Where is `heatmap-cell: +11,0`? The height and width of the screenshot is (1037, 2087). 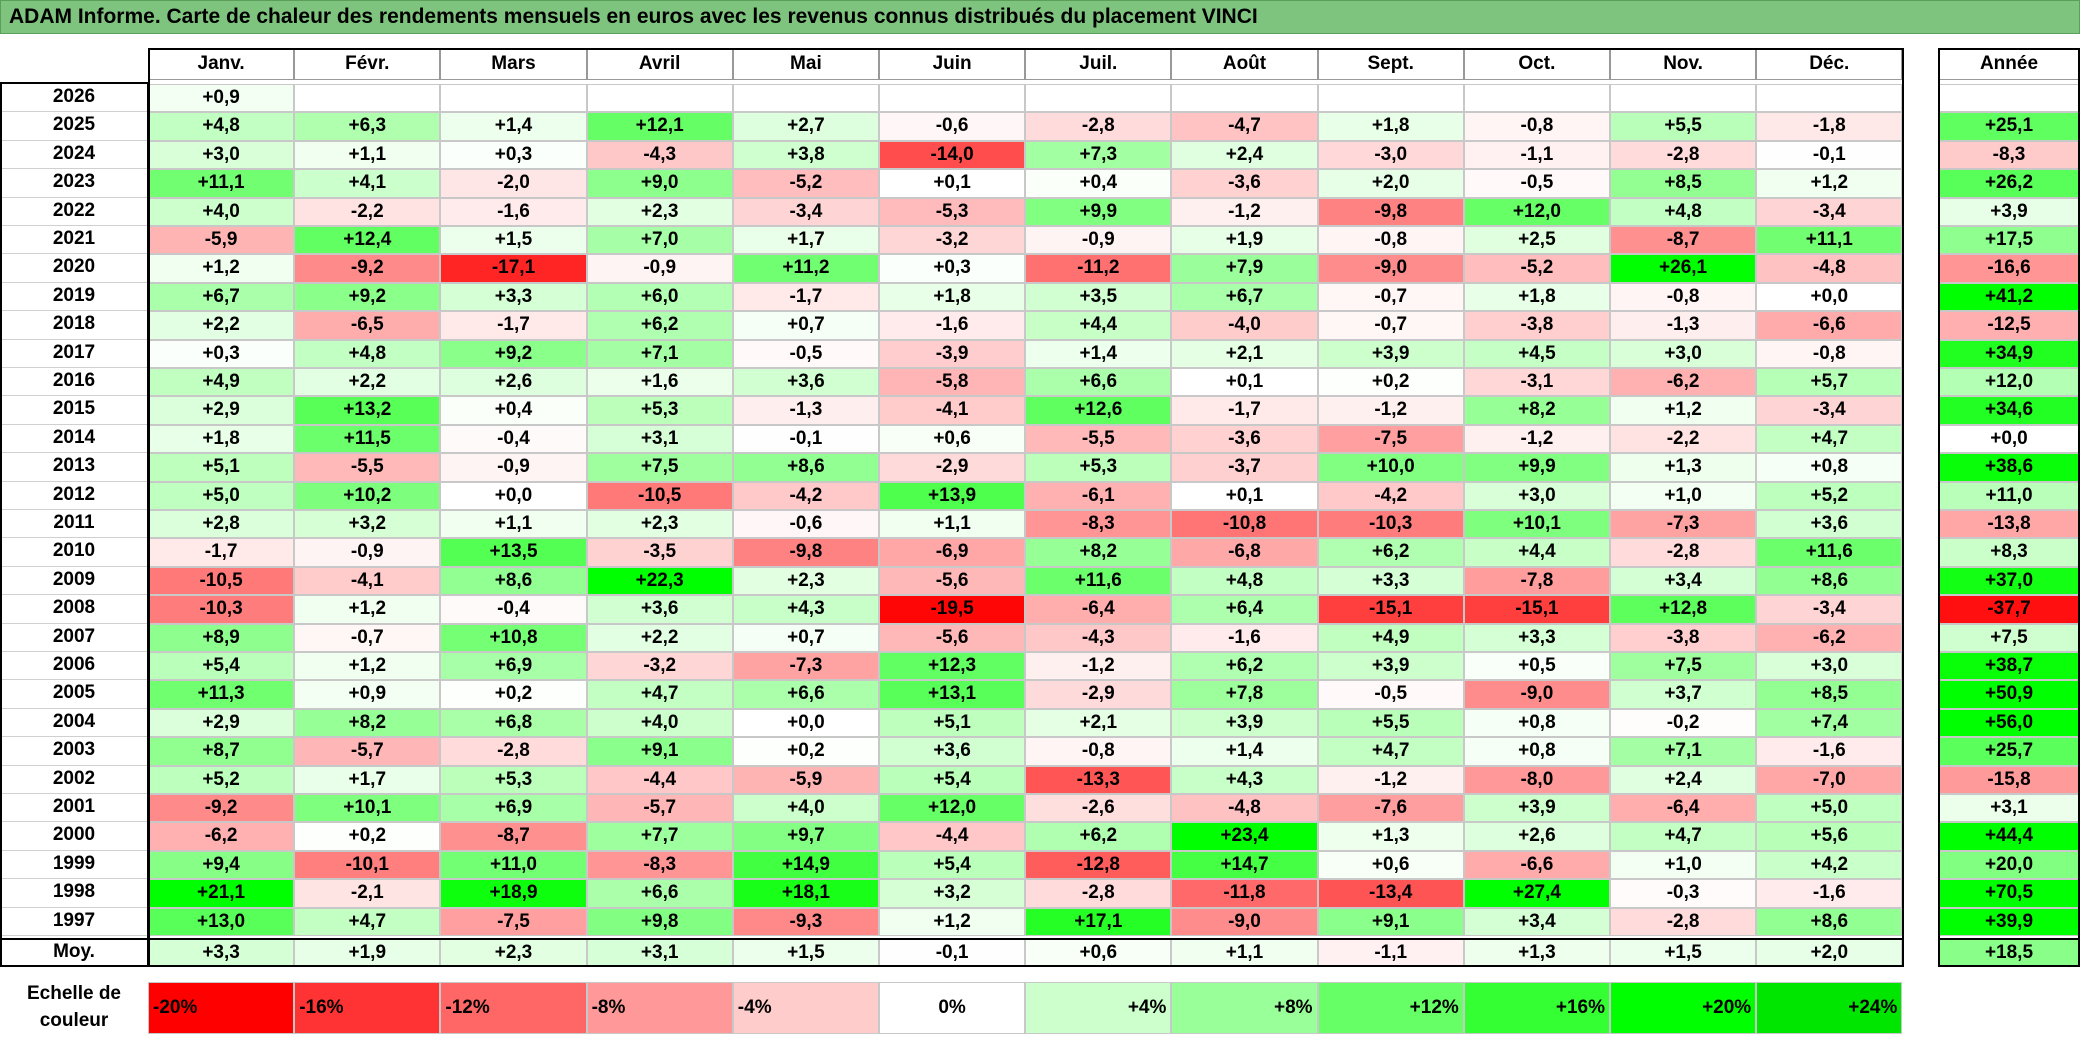
heatmap-cell: +11,0 is located at coordinates (513, 865).